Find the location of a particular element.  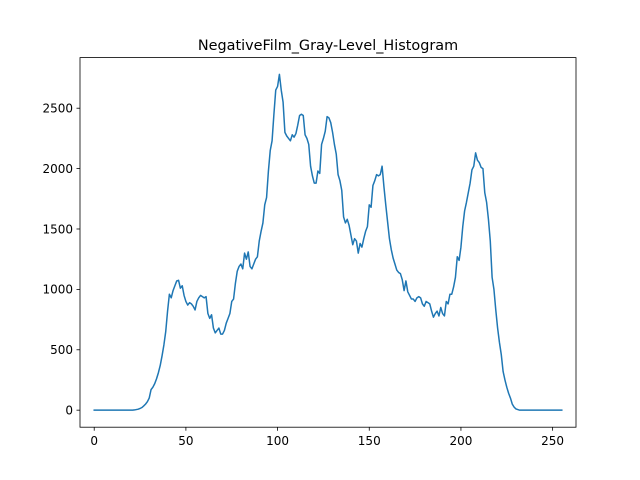

x-tick-label: 250 is located at coordinates (552, 441).